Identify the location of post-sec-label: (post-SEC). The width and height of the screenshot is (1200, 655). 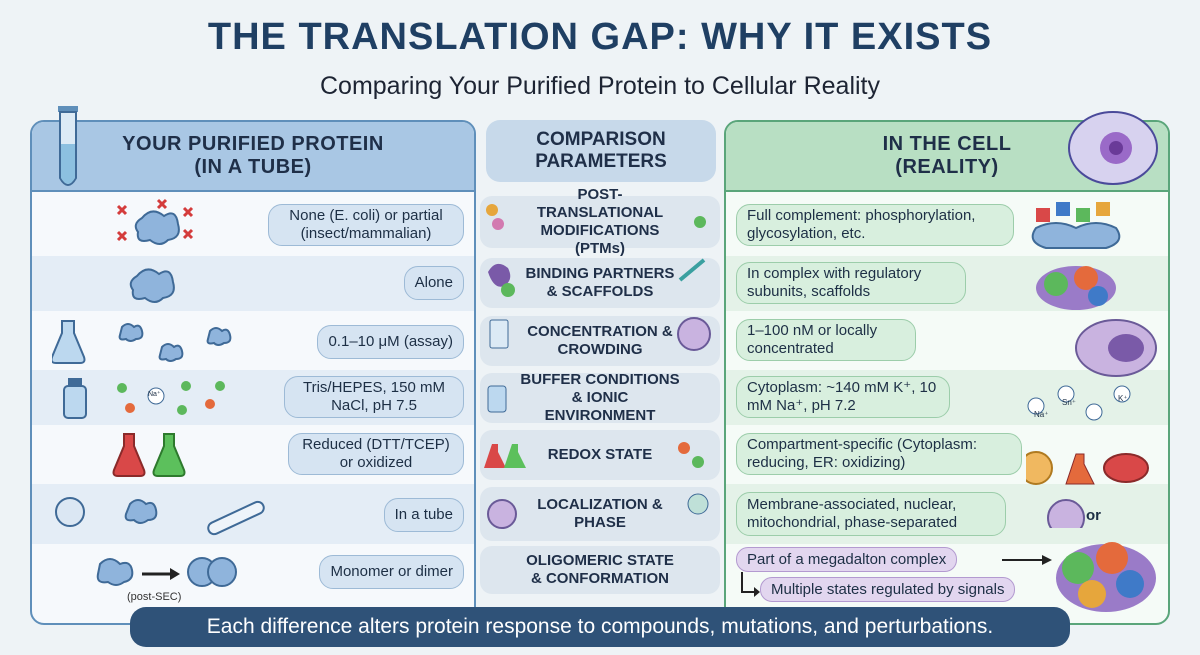
(154, 597).